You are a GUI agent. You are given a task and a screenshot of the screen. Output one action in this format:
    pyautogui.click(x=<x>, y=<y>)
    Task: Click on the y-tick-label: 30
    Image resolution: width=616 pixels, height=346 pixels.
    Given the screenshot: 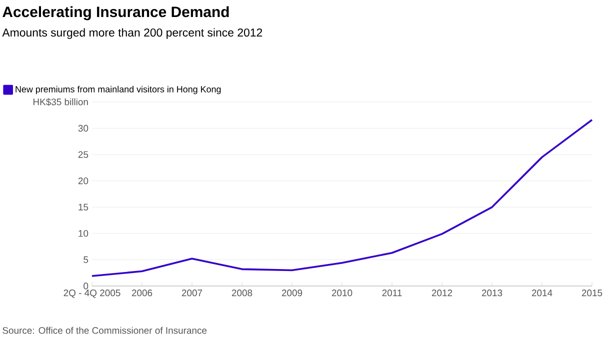 What is the action you would take?
    pyautogui.click(x=83, y=128)
    